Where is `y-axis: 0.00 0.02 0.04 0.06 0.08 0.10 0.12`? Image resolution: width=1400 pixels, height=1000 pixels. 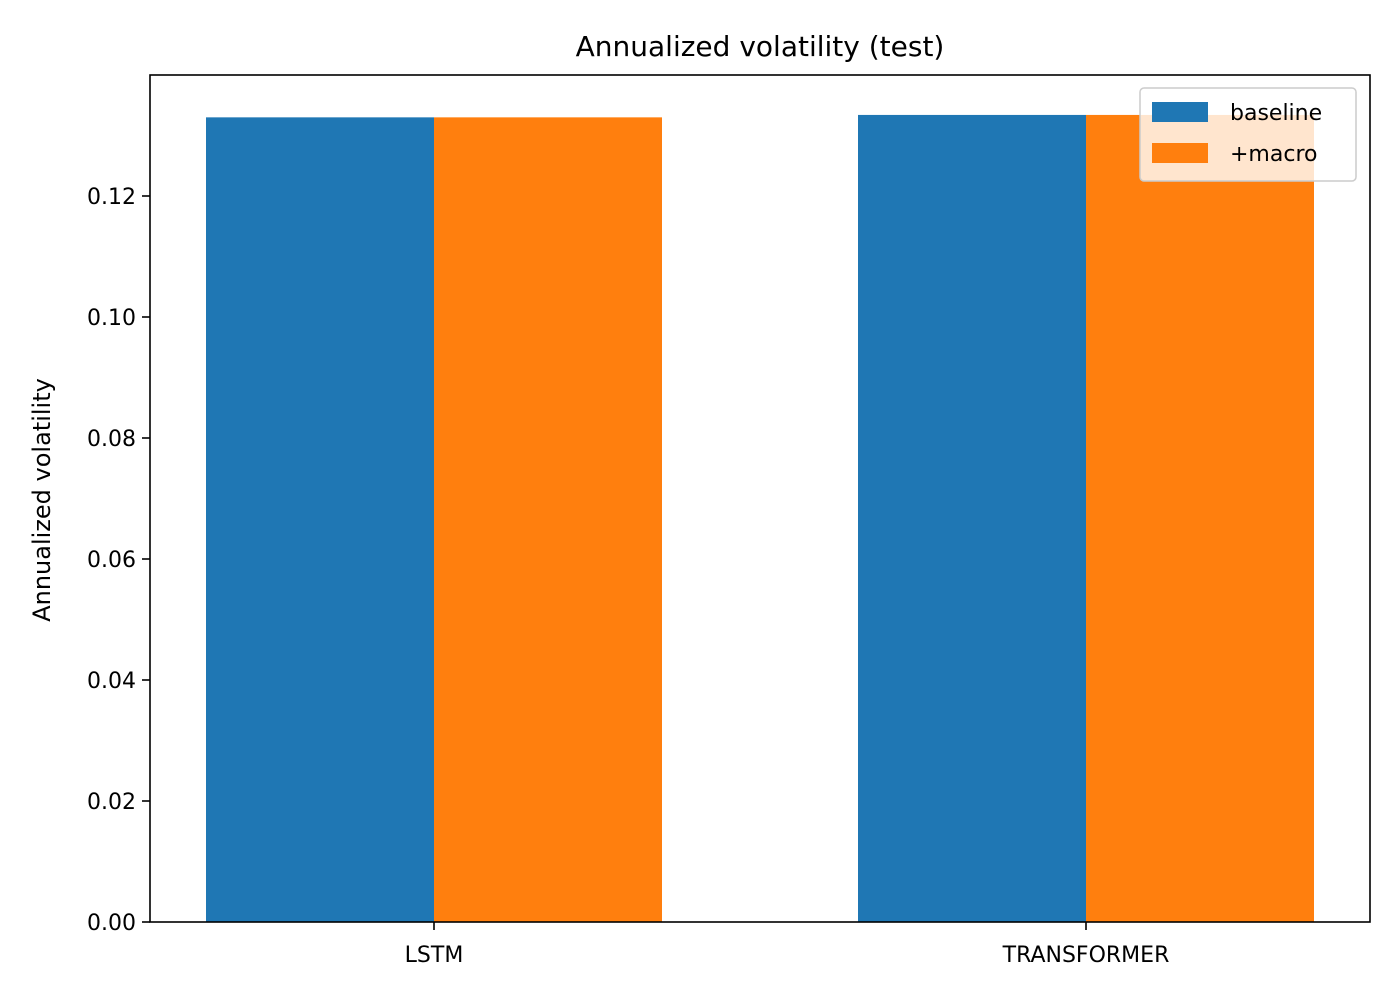 y-axis: 0.00 0.02 0.04 0.06 0.08 0.10 0.12 is located at coordinates (118, 560).